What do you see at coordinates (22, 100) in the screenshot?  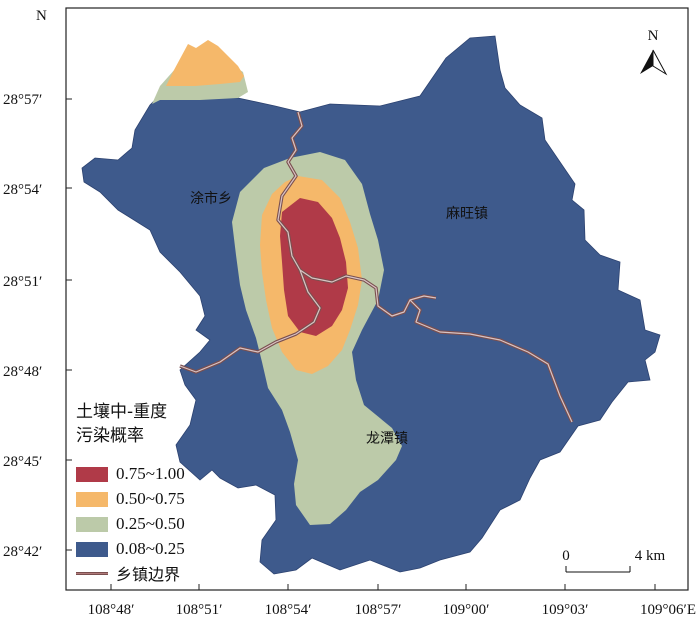 I see `y-tick-label: 28°57′` at bounding box center [22, 100].